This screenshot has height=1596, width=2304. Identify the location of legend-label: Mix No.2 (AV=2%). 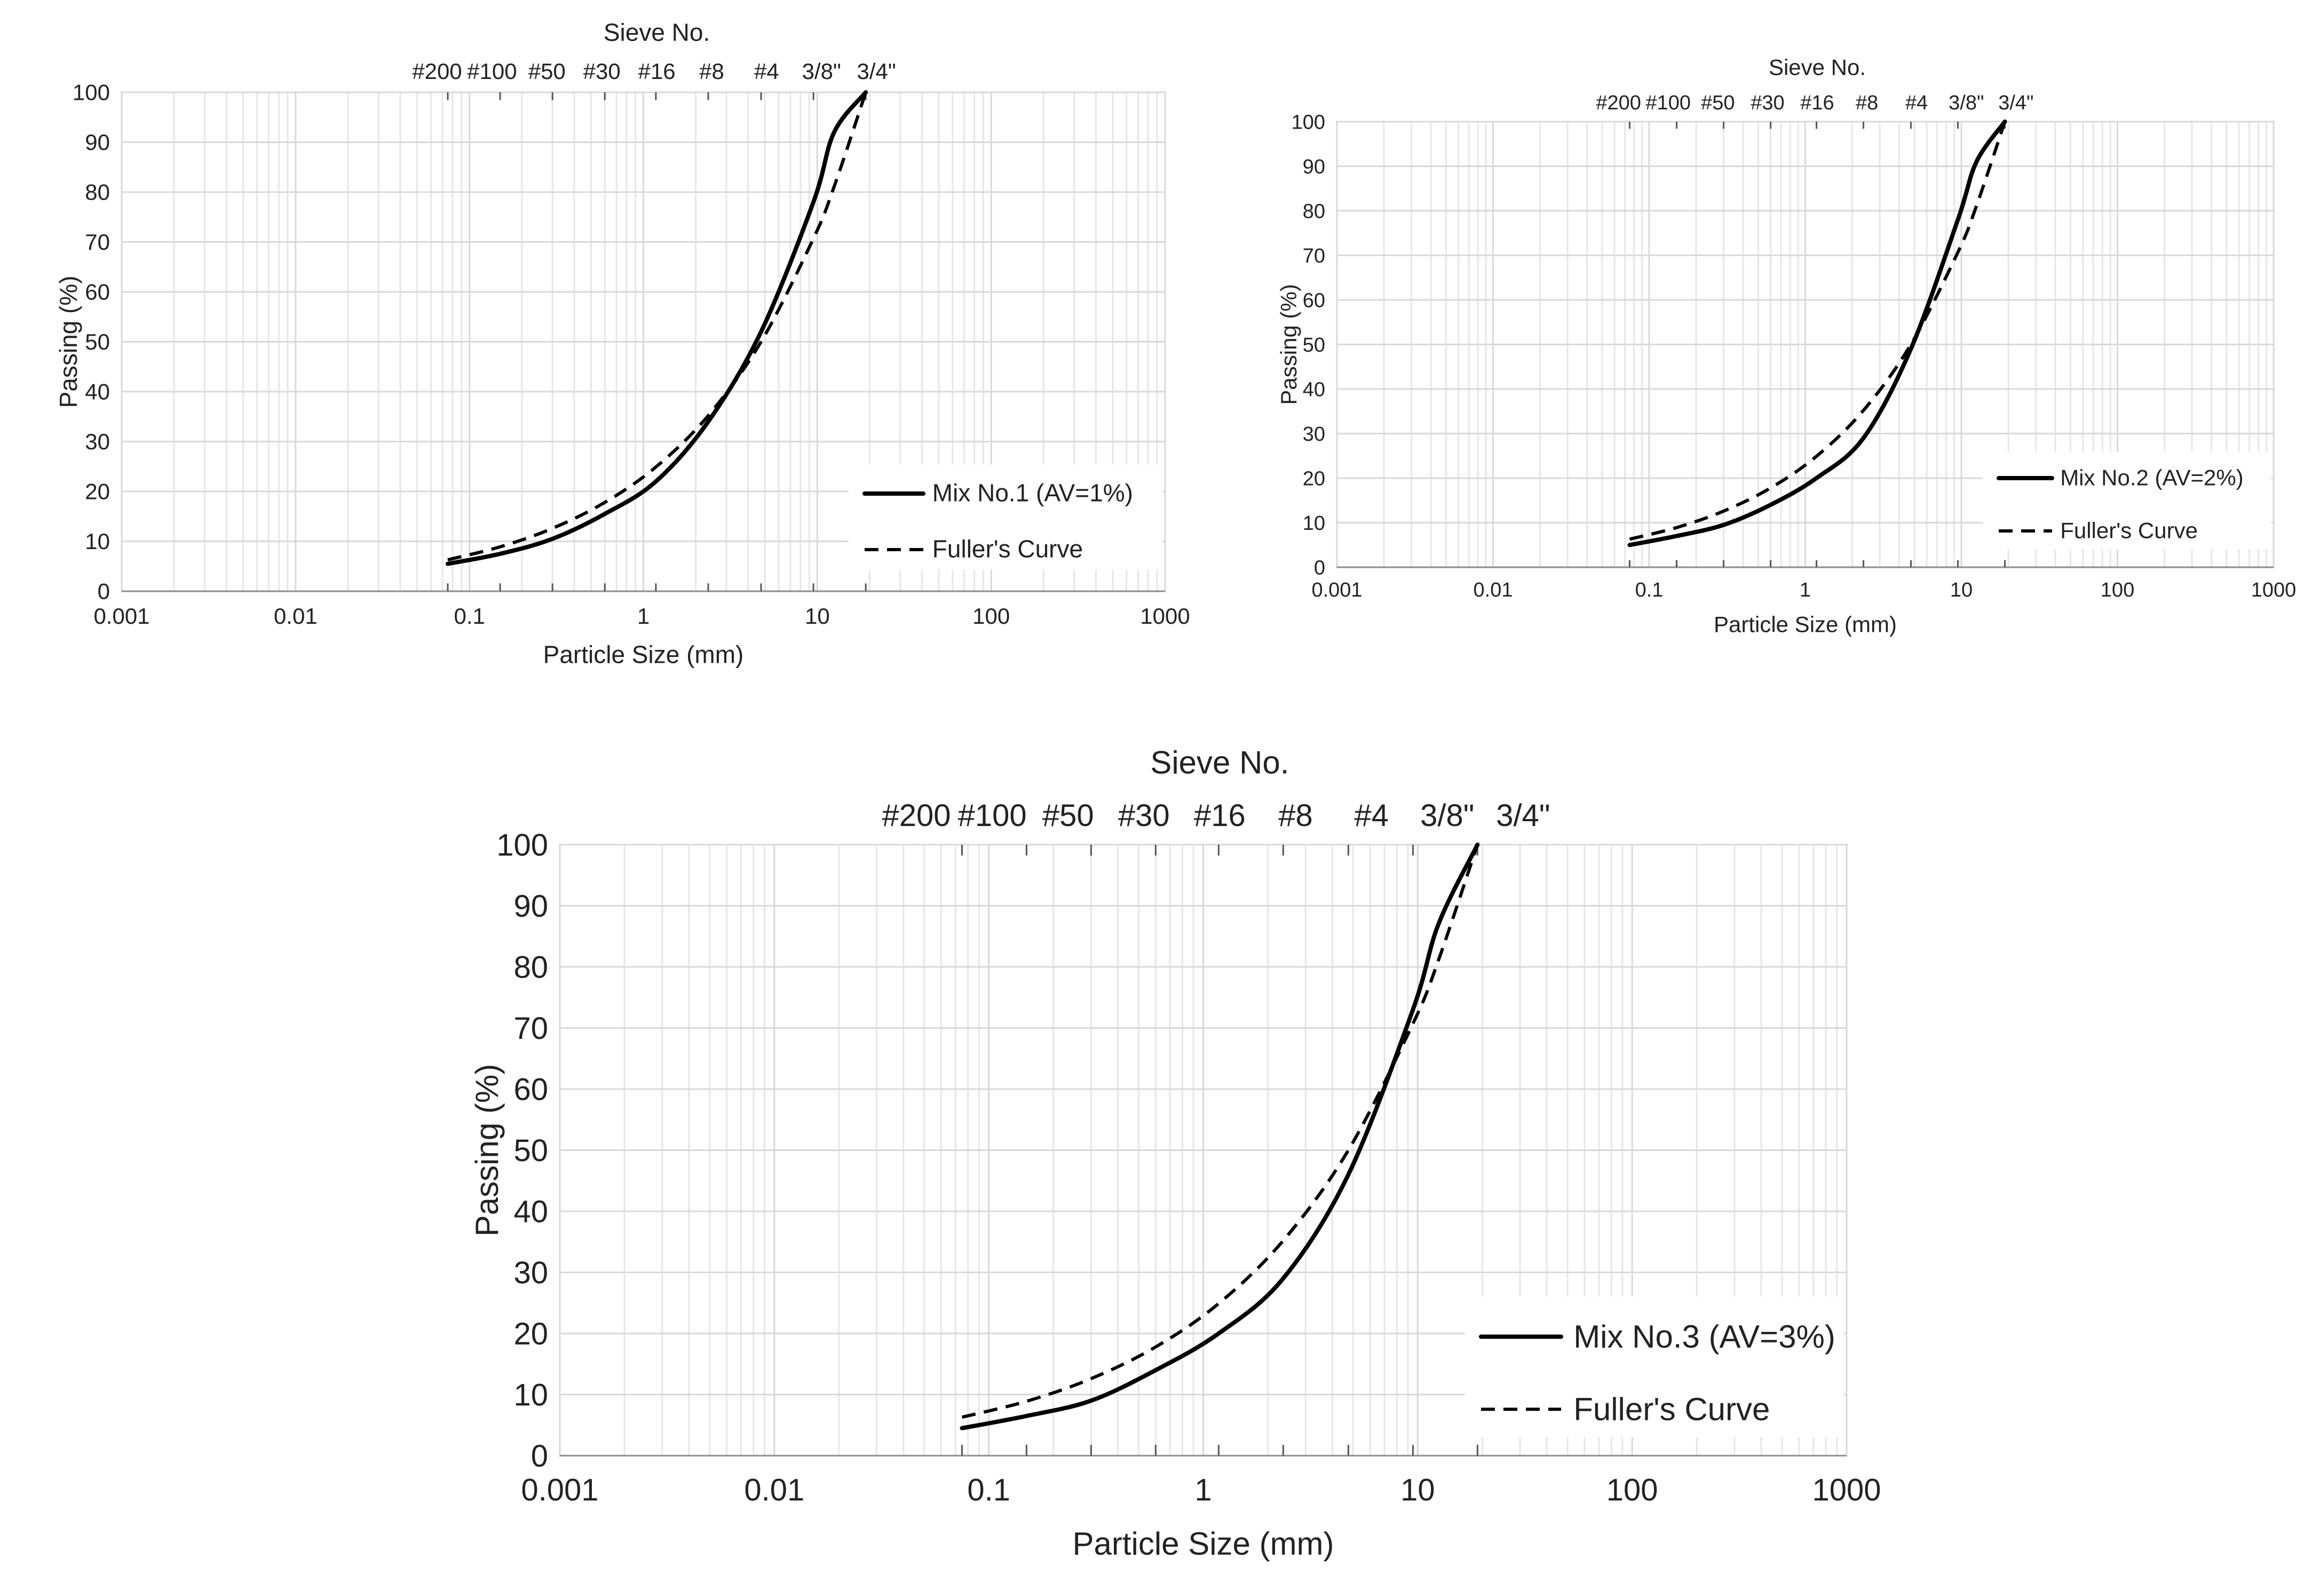
(2152, 477).